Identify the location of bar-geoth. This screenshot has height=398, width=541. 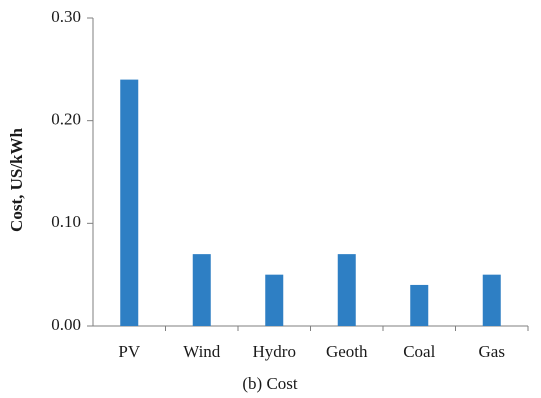
(346, 290).